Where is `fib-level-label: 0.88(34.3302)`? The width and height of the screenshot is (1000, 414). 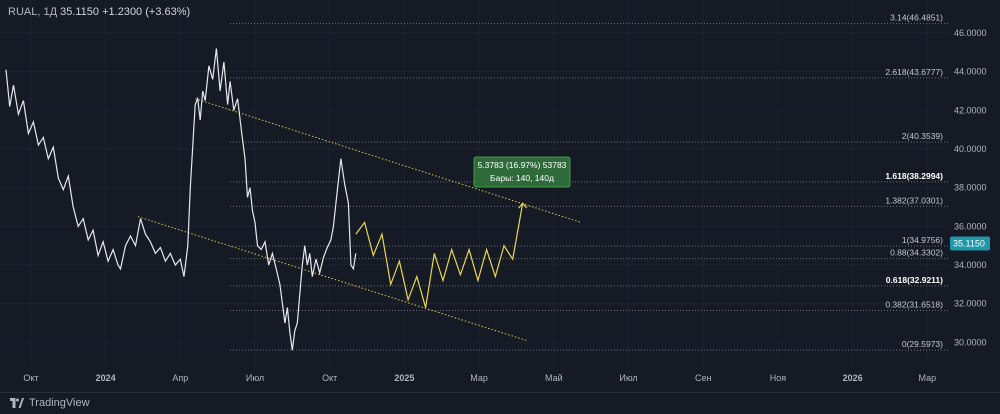
fib-level-label: 0.88(34.3302) is located at coordinates (916, 253).